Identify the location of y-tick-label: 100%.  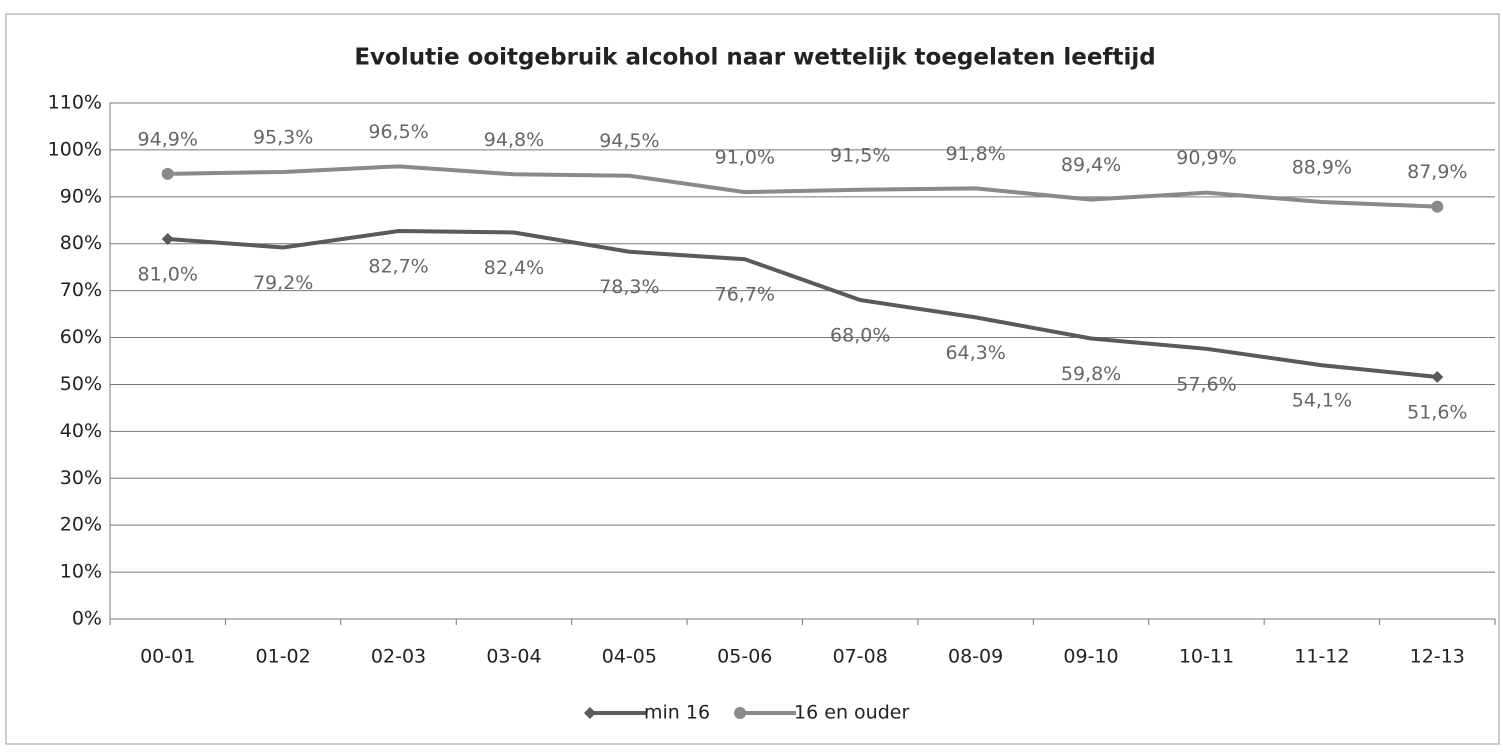
(75, 149).